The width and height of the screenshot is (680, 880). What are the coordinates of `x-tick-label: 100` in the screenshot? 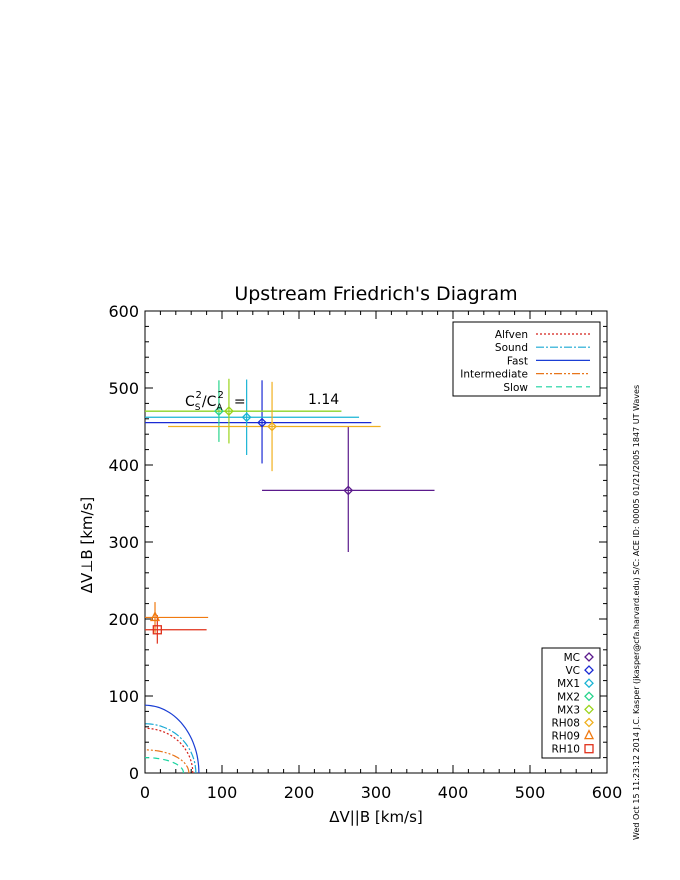 It's located at (222, 792).